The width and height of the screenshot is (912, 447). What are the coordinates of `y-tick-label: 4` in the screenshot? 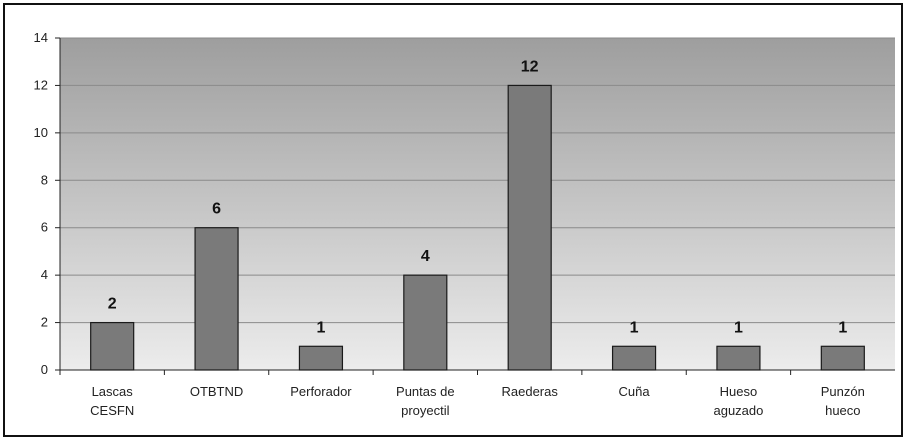 It's located at (44, 274).